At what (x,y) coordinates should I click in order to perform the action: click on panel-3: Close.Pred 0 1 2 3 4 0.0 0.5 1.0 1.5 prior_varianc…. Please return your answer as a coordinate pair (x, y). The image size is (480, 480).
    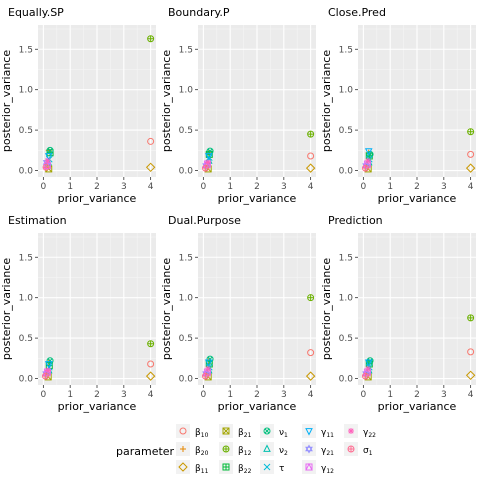
    Looking at the image, I should click on (398, 105).